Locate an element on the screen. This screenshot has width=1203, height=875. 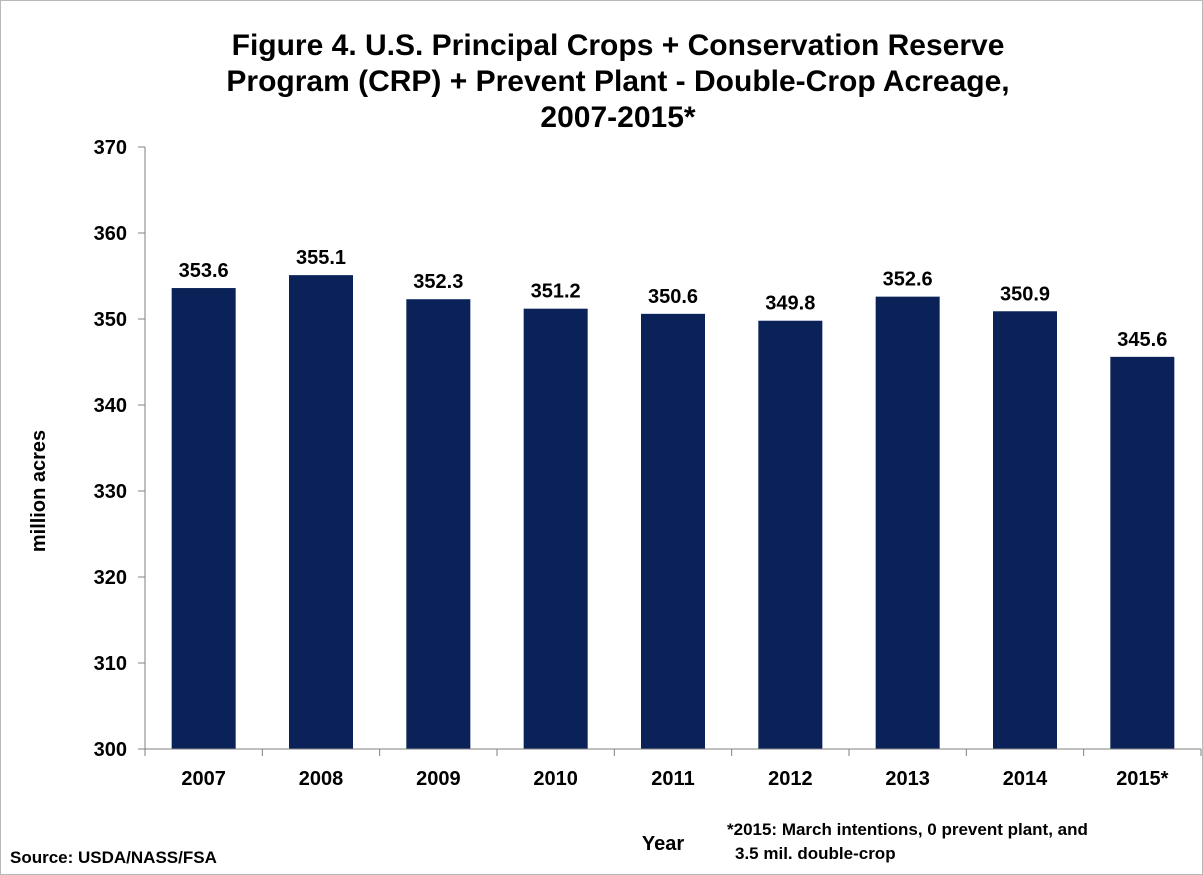
data-label: 345.6 is located at coordinates (1142, 340).